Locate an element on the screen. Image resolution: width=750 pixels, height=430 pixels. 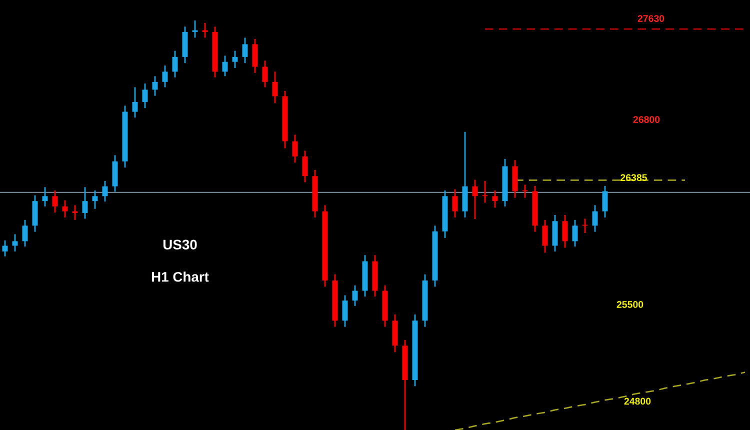
annotation: 25500 is located at coordinates (630, 304).